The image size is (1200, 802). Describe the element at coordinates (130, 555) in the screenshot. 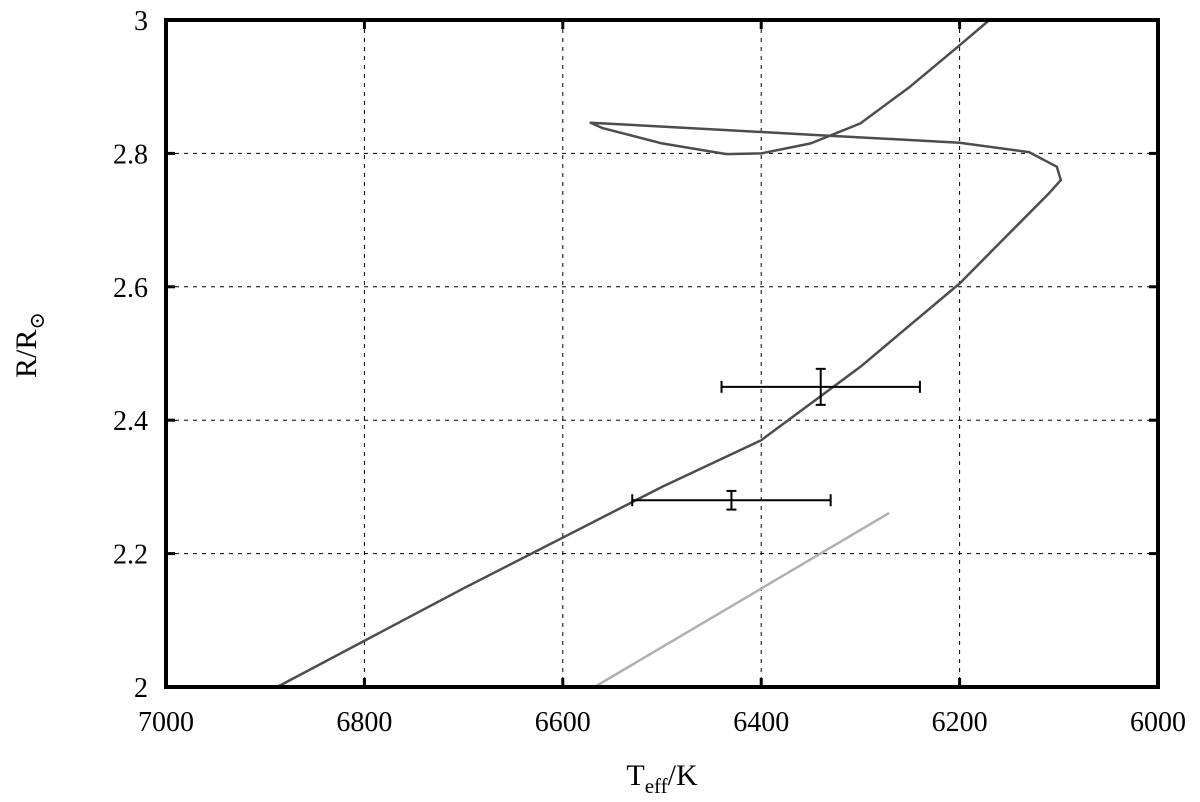

I see `y-tick-label: 2.2` at that location.